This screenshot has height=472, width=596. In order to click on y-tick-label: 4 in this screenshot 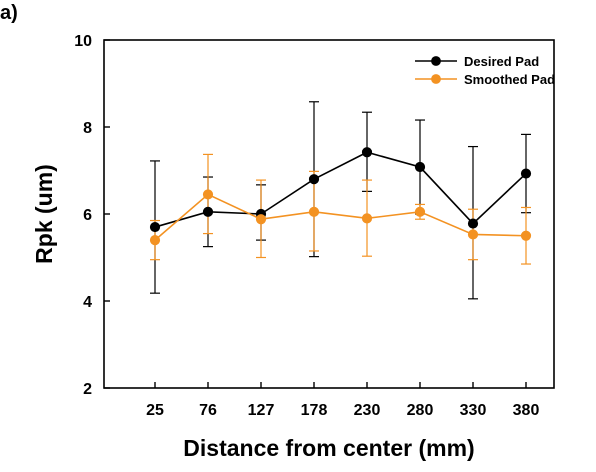, I will do `click(87, 302)`.